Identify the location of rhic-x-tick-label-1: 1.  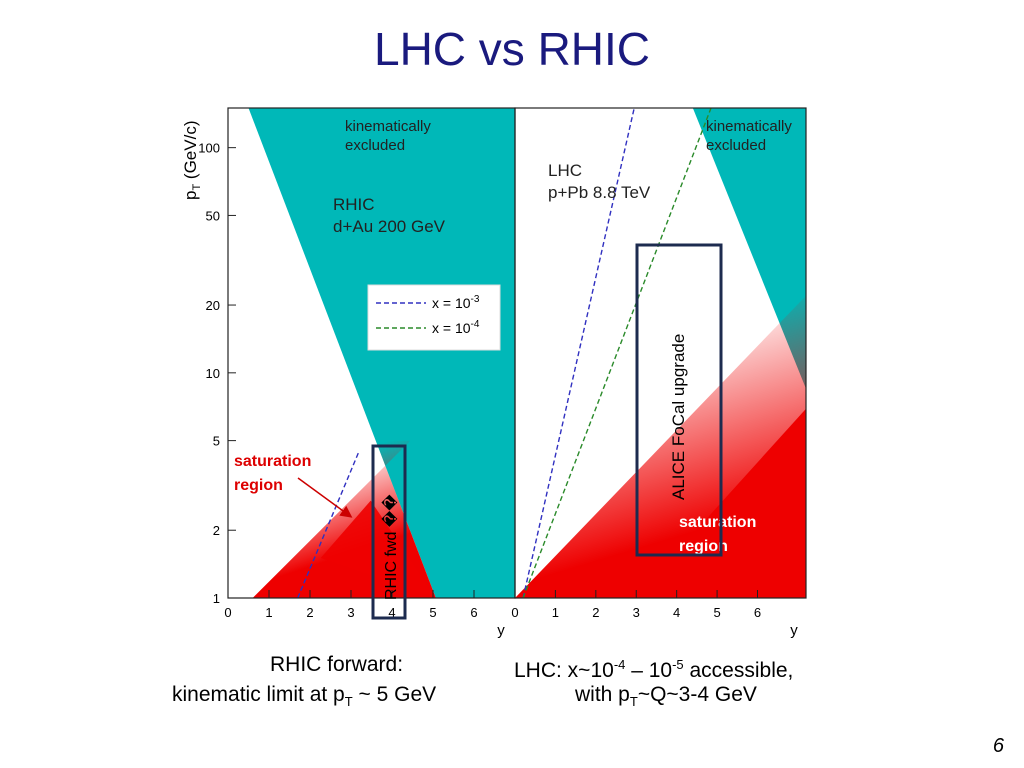
(268, 612).